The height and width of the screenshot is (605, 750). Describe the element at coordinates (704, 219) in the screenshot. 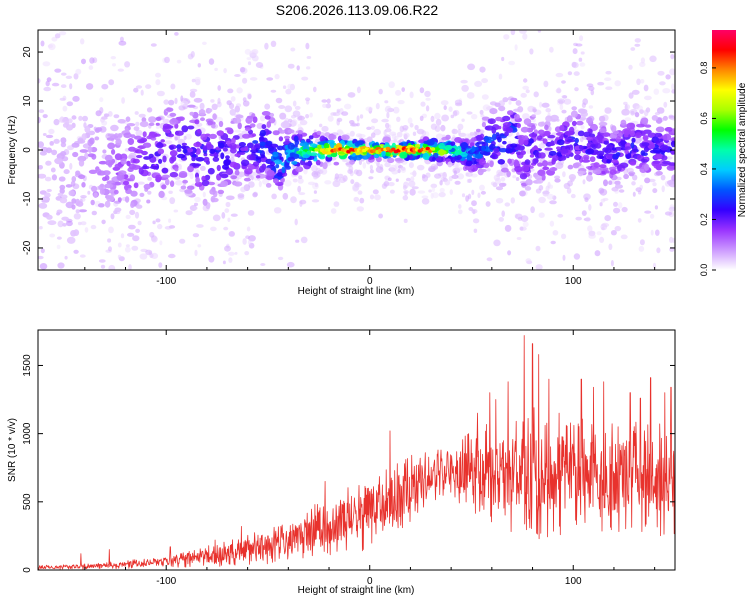

I see `colorbar-tick-label: 0.2` at that location.